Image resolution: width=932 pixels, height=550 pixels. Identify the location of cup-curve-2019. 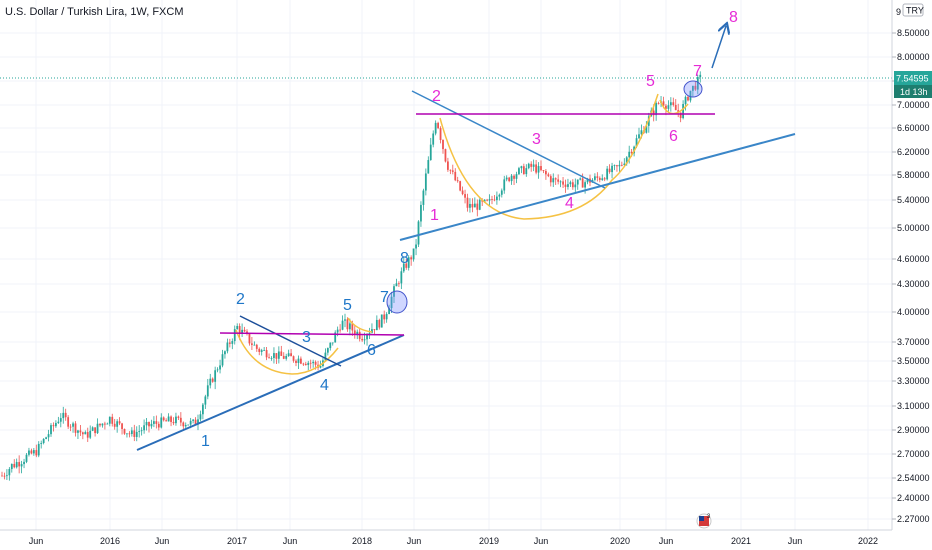
(549, 156).